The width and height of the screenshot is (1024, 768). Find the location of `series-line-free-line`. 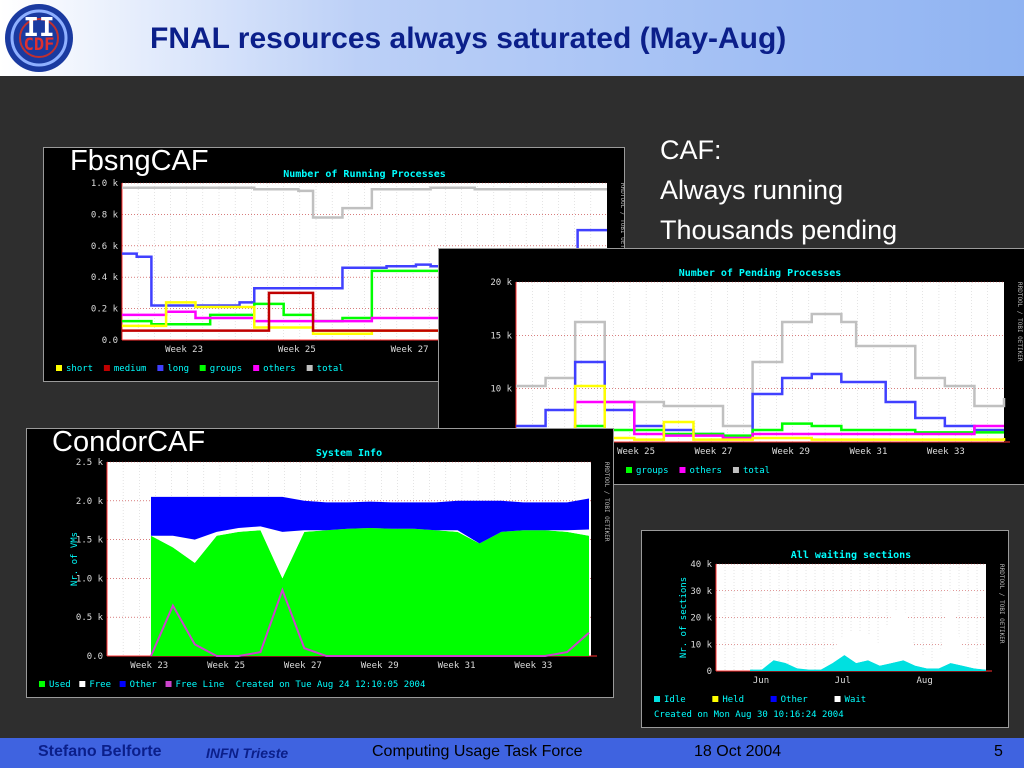

series-line-free-line is located at coordinates (370, 622).